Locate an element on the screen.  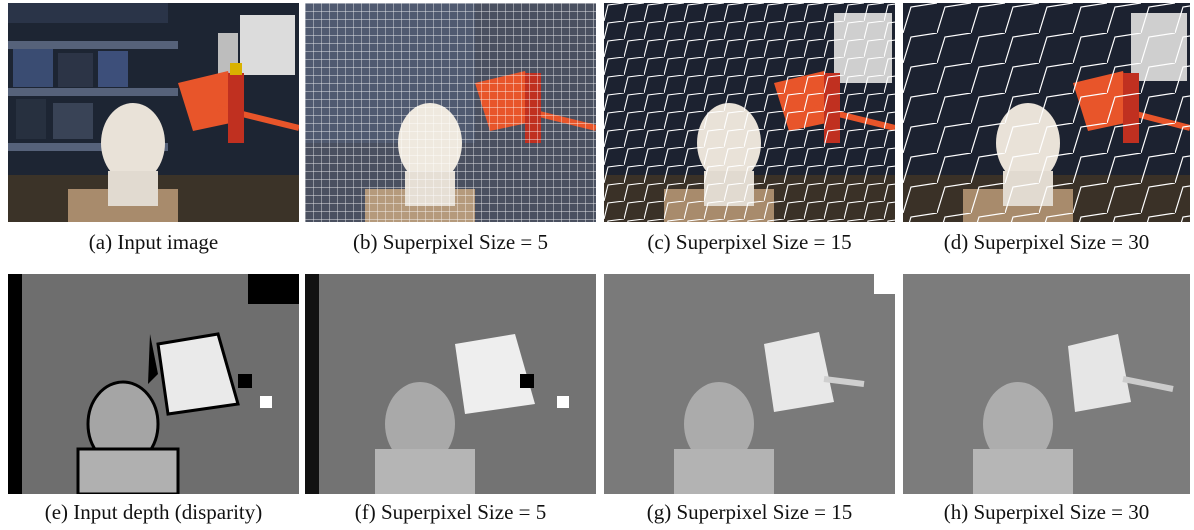
tsukuba-scene-a is located at coordinates (153, 112).